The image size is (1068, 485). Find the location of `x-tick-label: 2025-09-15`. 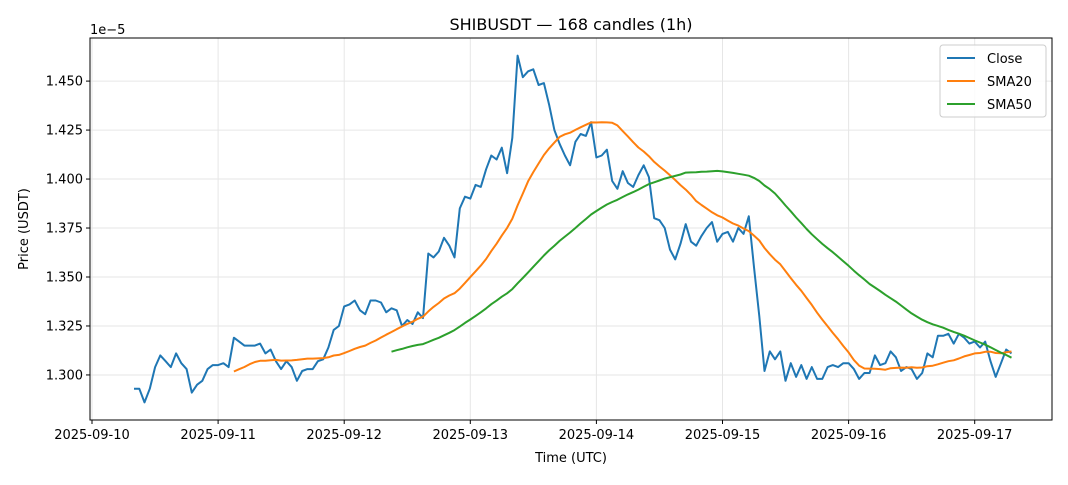

x-tick-label: 2025-09-15 is located at coordinates (723, 435).